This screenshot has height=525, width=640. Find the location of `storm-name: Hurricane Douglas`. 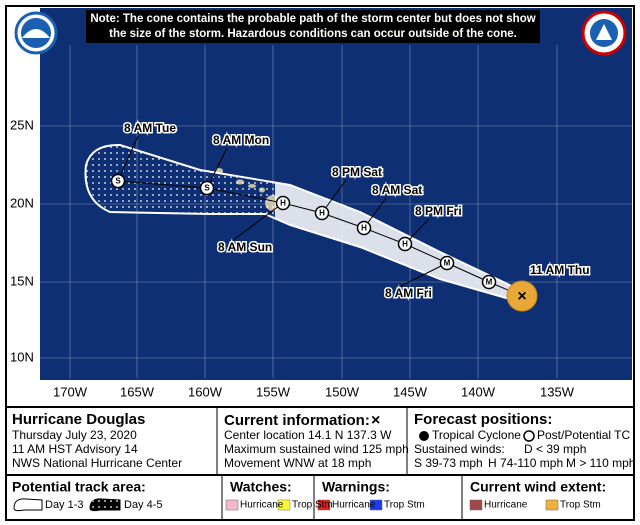

storm-name: Hurricane Douglas is located at coordinates (78, 419).